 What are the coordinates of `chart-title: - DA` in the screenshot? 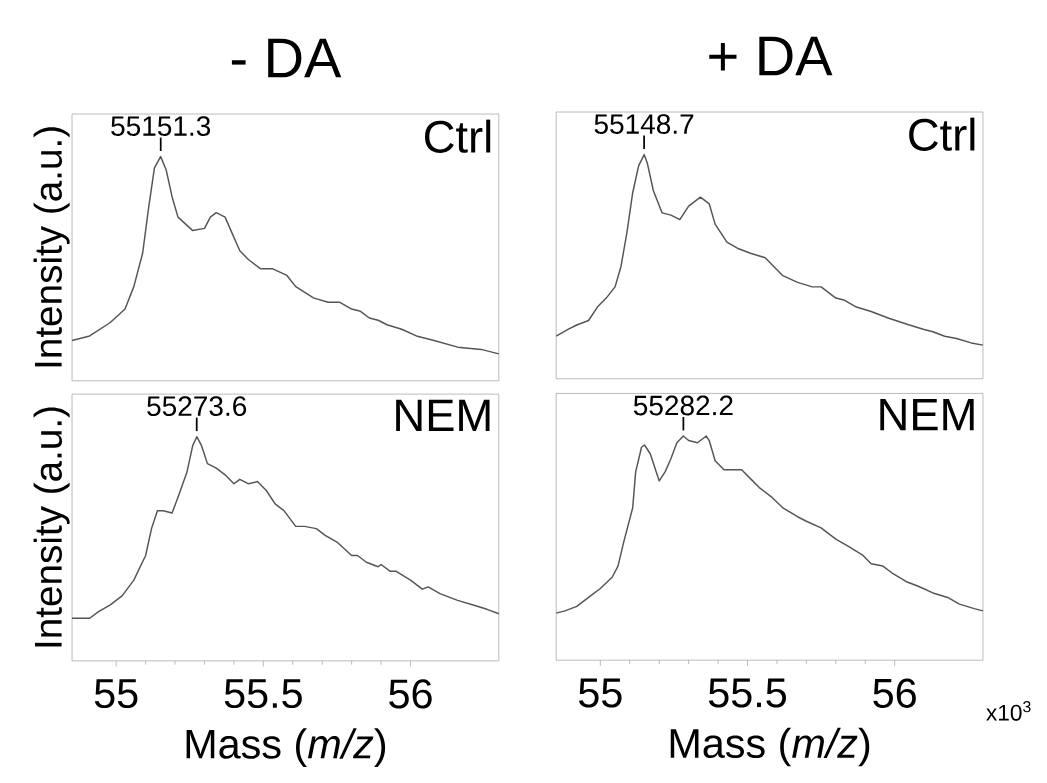 It's located at (286, 58).